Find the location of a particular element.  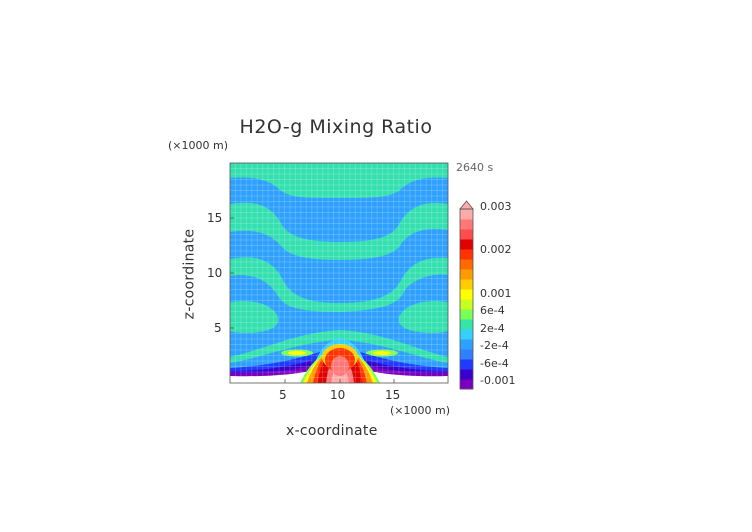

teal-band-top is located at coordinates (339, 180).